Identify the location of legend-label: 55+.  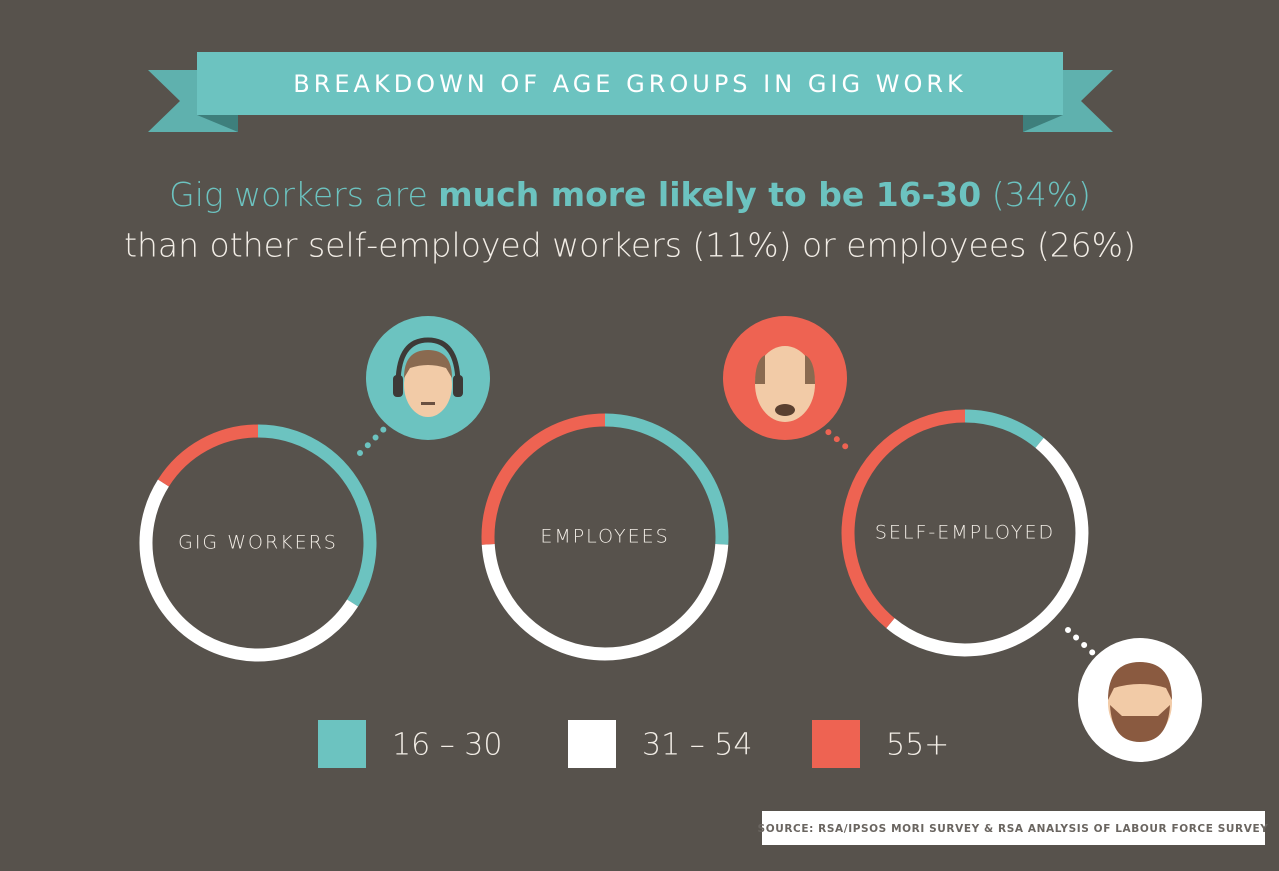
(917, 745).